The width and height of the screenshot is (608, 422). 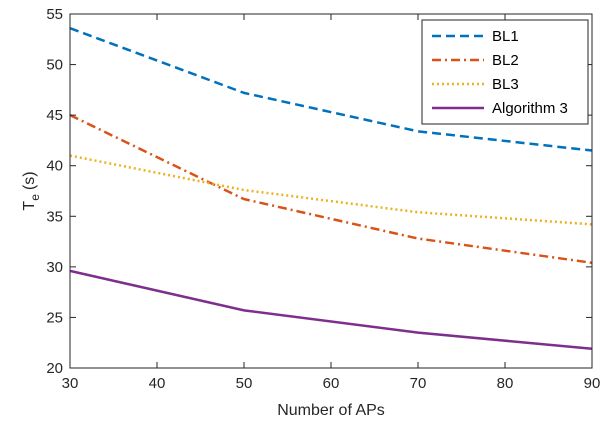 I want to click on y-tick-label: 25, so click(x=54, y=317).